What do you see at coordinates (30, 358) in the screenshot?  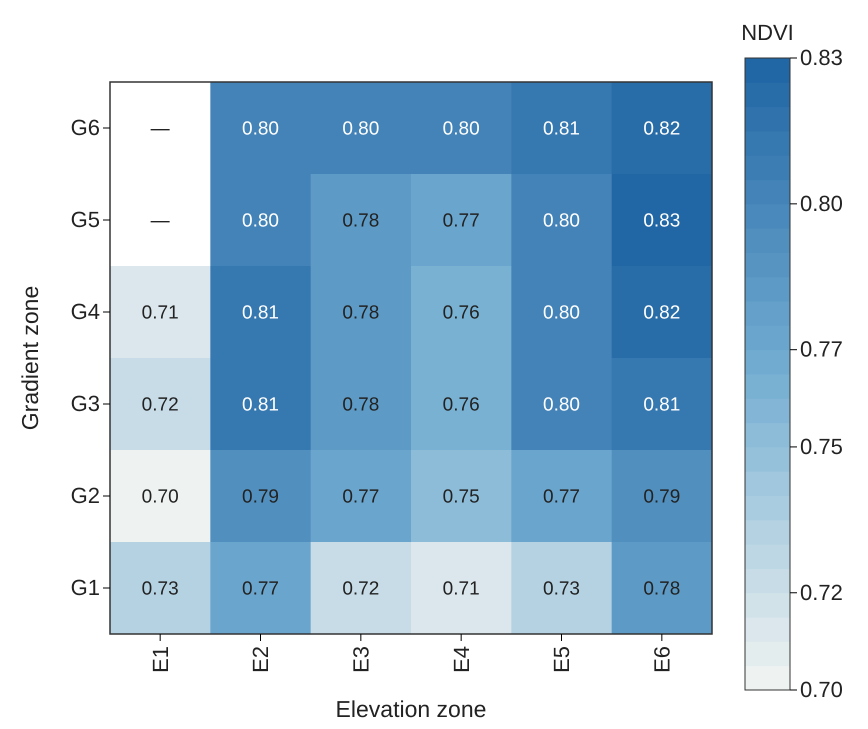 I see `y-axis-title: Gradient zone` at bounding box center [30, 358].